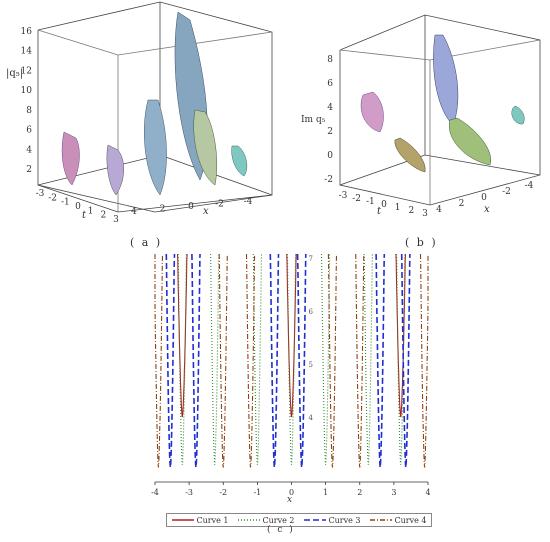 The image size is (550, 542). I want to click on z-tick-label: 14, so click(27, 52).